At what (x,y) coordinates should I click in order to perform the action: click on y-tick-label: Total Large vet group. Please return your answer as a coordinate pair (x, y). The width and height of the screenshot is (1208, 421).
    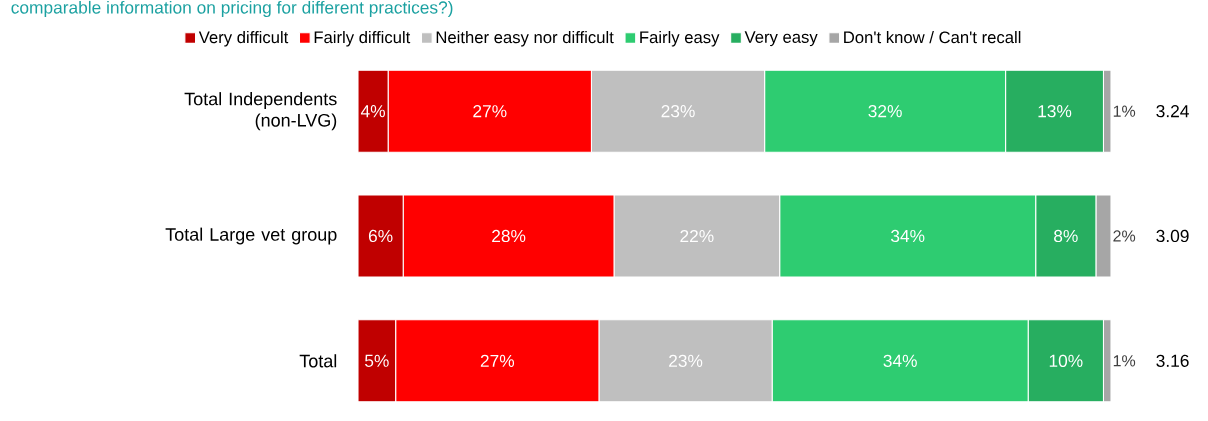
    Looking at the image, I should click on (251, 236).